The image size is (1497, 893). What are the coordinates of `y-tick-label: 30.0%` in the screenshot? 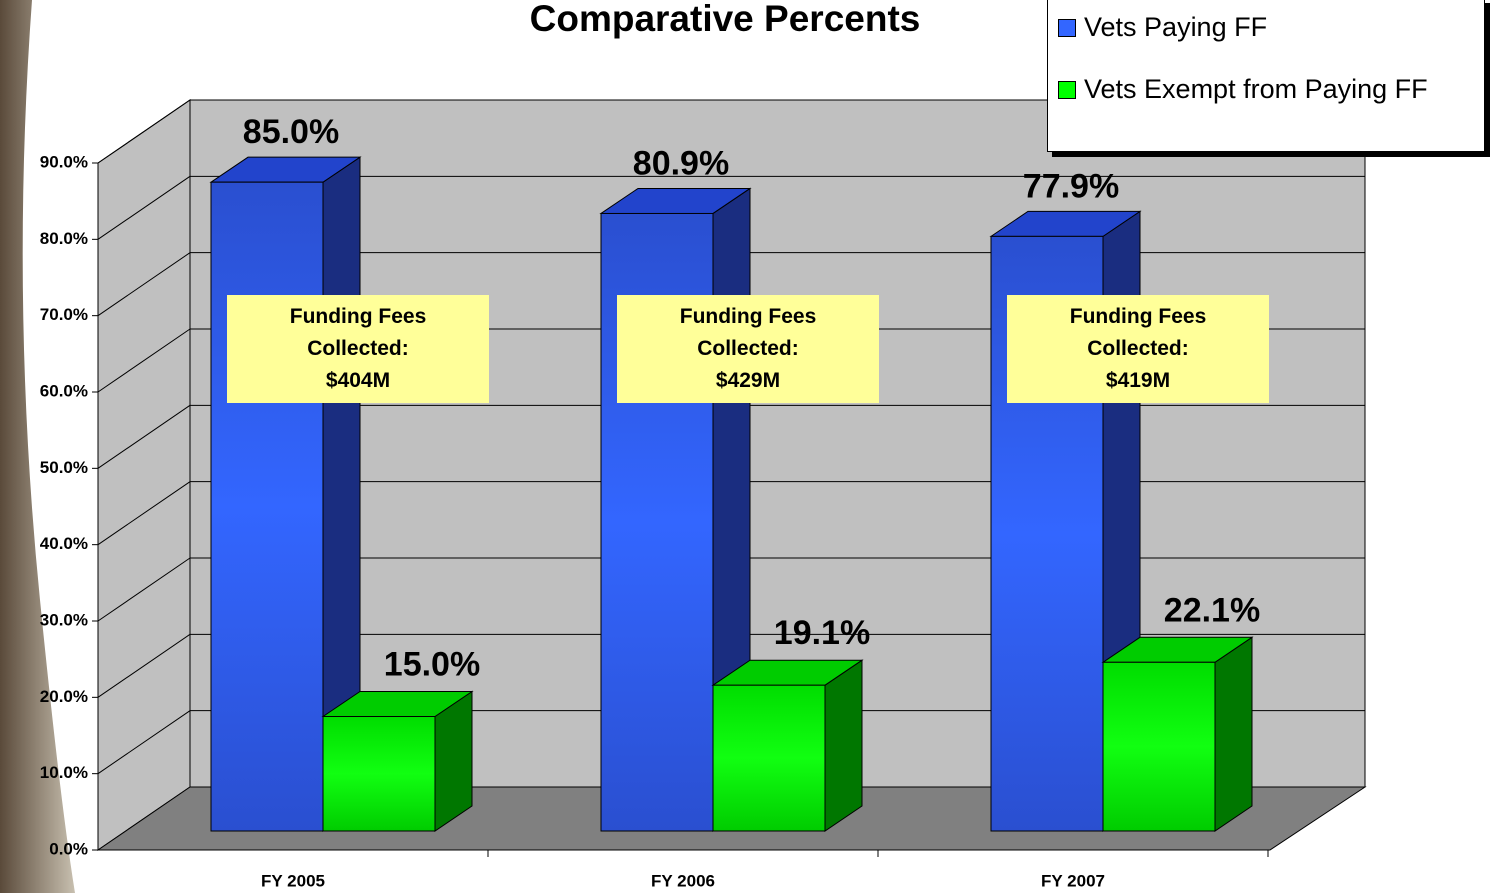 It's located at (64, 619).